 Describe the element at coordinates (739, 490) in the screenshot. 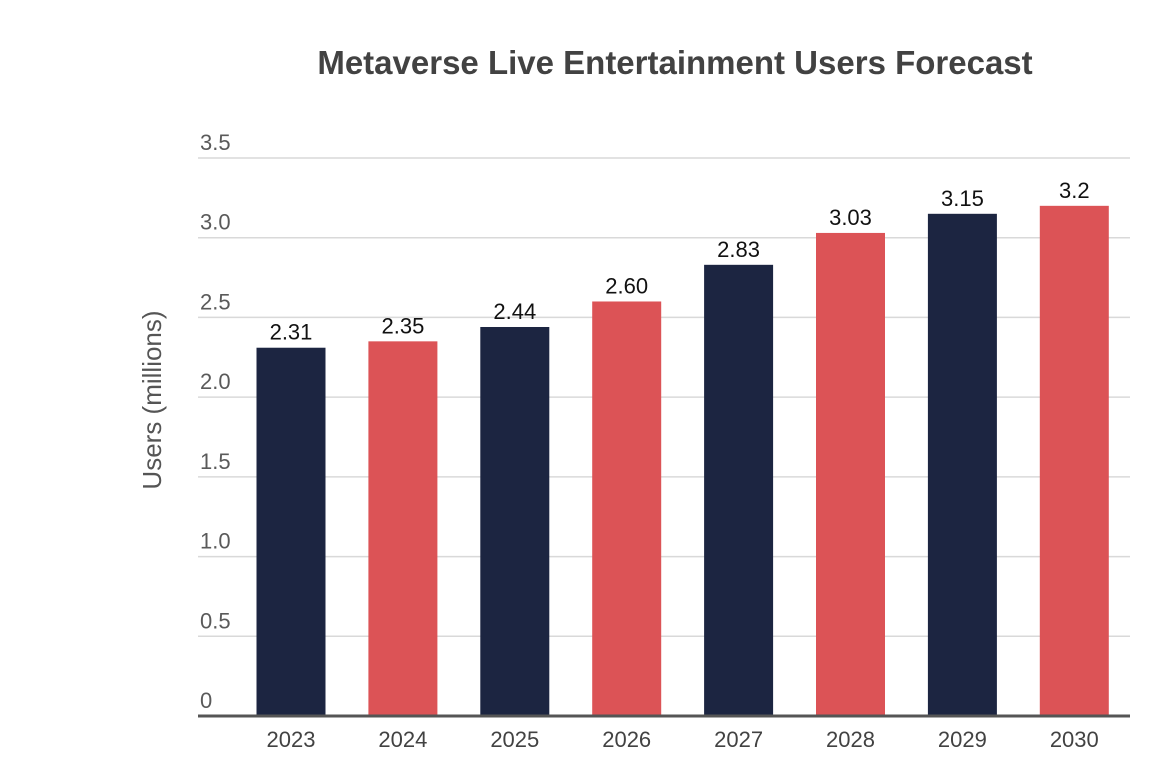

I see `bar-2027` at that location.